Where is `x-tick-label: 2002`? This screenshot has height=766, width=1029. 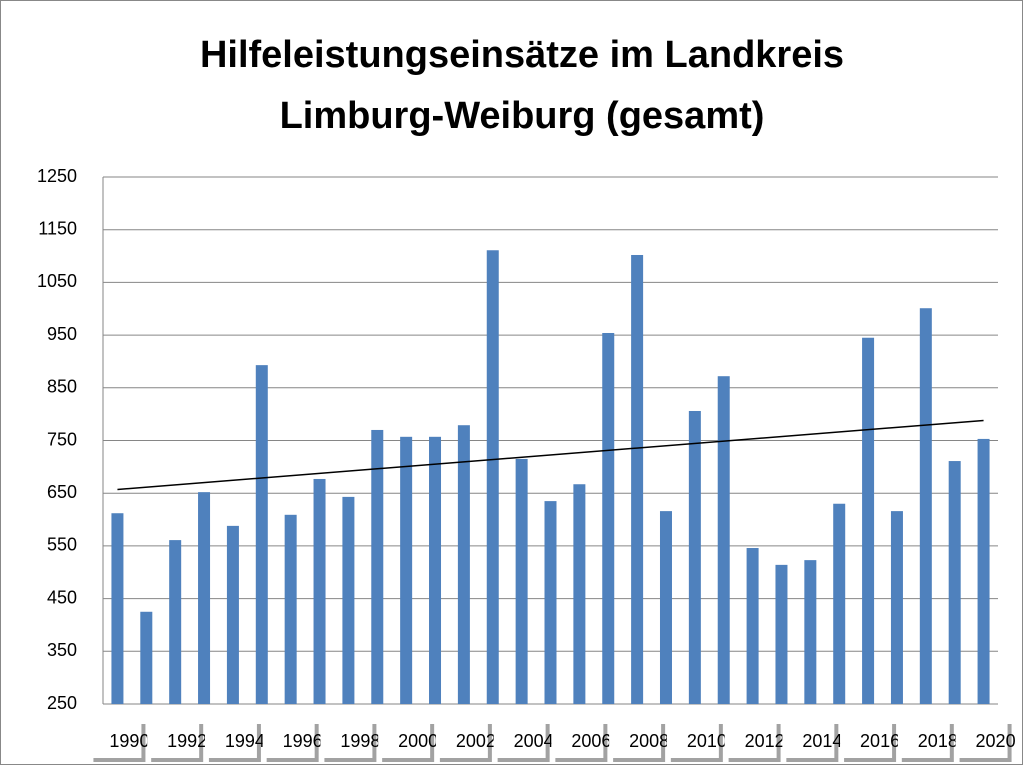
x-tick-label: 2002 is located at coordinates (476, 741).